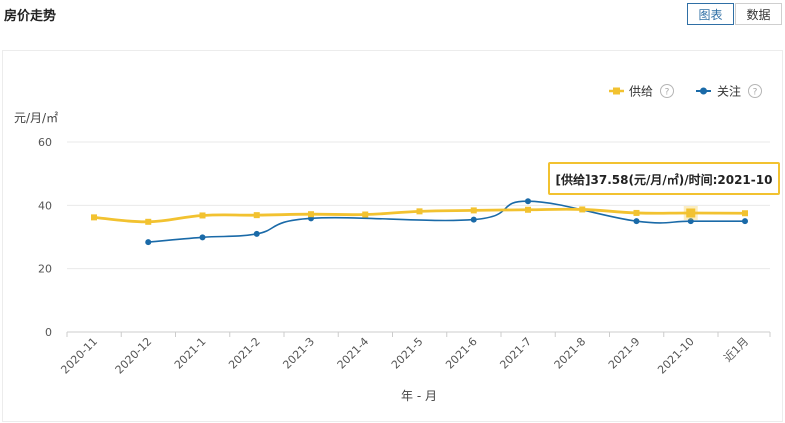  I want to click on legend: 供给 ? 关注 ?, so click(685, 91).